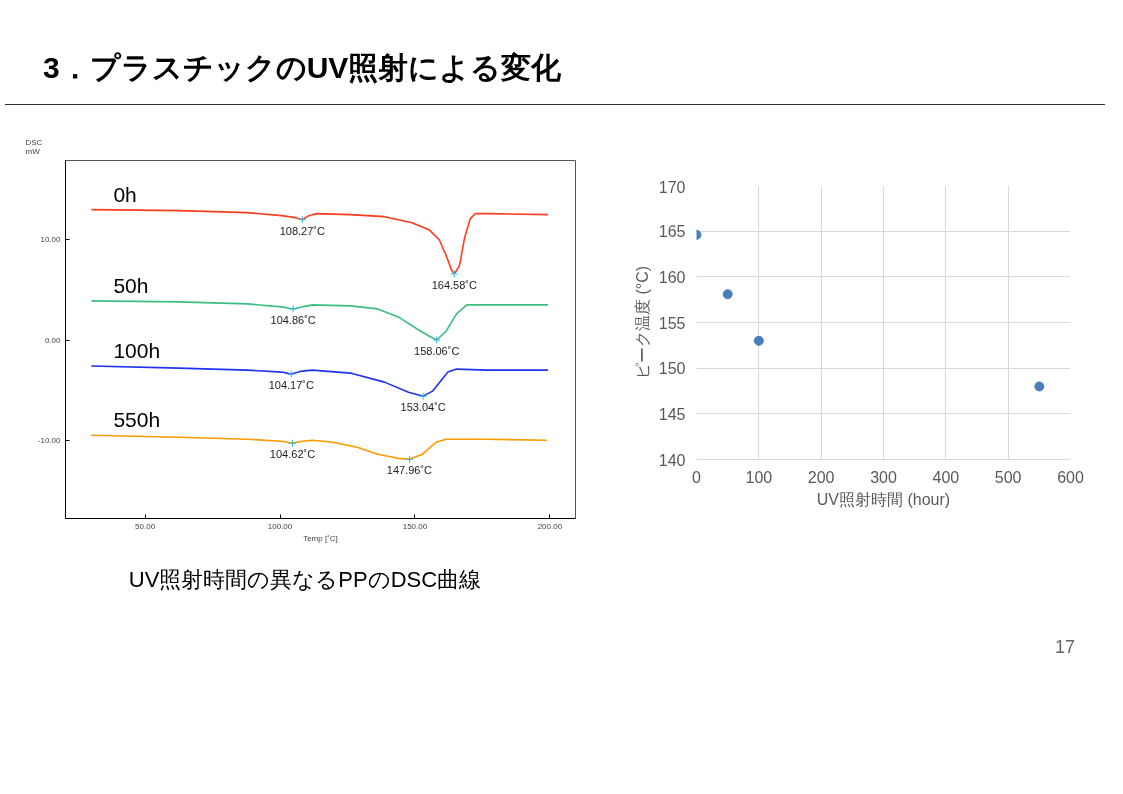  What do you see at coordinates (946, 477) in the screenshot?
I see `x-tick-label: 400` at bounding box center [946, 477].